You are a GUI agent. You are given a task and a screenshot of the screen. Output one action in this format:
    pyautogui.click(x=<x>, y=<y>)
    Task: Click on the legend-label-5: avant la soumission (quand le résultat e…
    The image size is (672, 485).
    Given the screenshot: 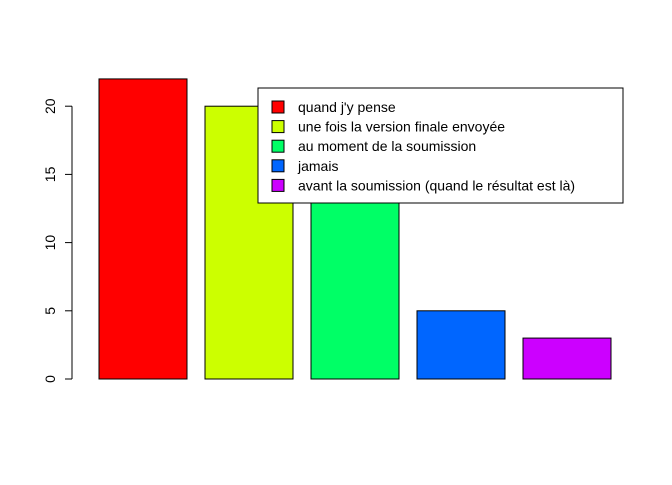 What is the action you would take?
    pyautogui.click(x=436, y=185)
    